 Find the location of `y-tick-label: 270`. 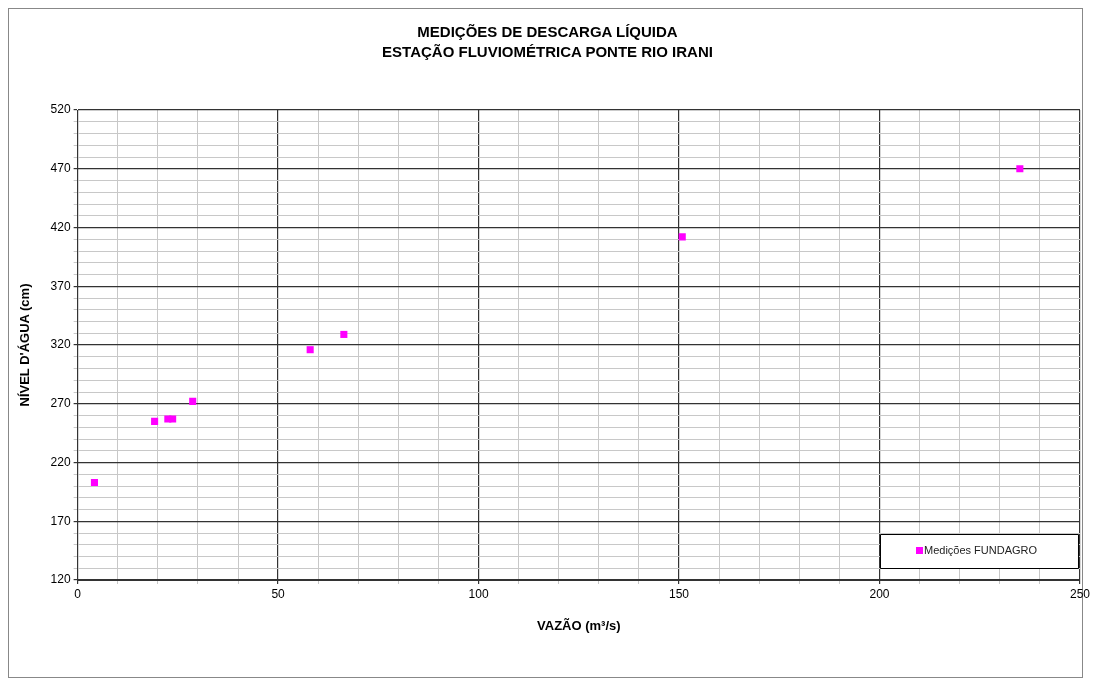

y-tick-label: 270 is located at coordinates (60, 403).